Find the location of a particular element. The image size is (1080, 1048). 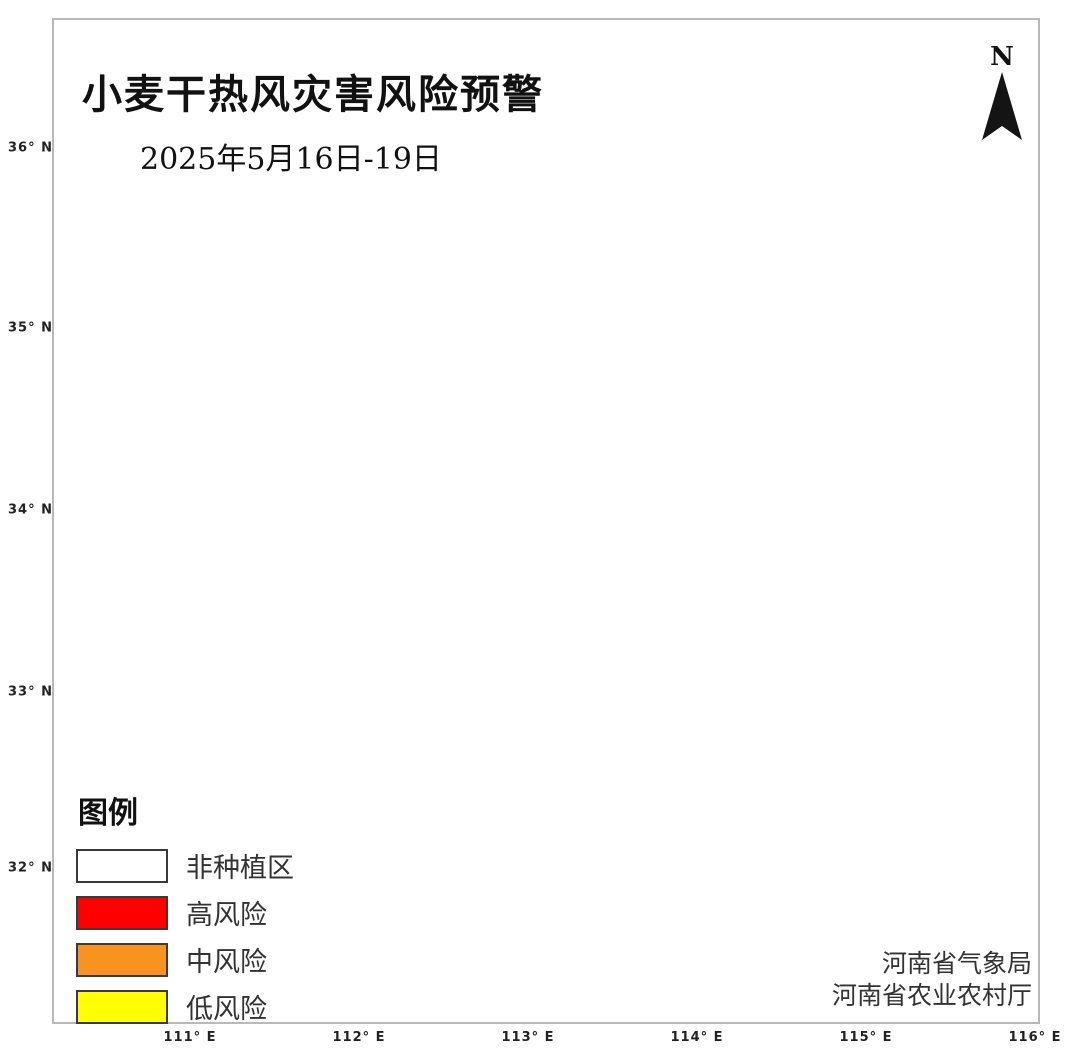

north-arrow: N is located at coordinates (1002, 99).